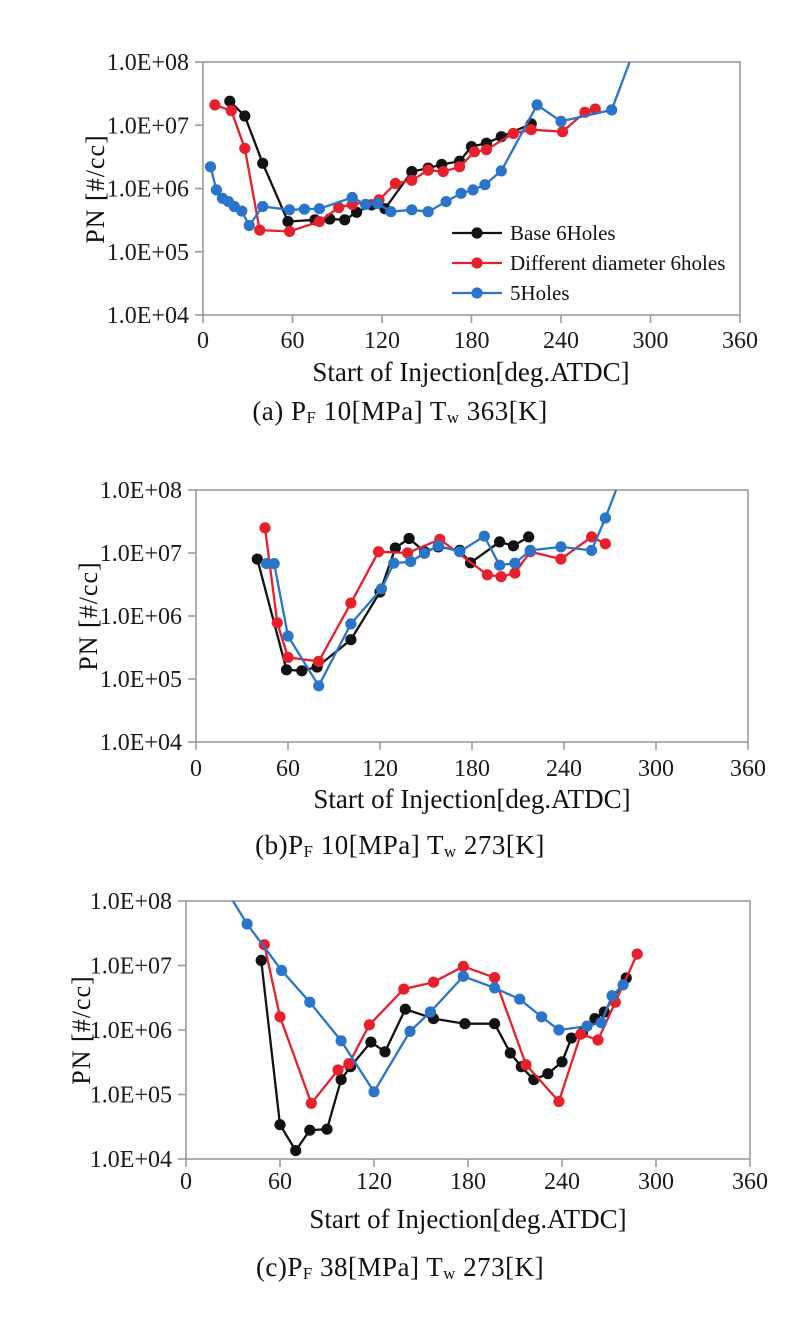 This screenshot has width=800, height=1326. What do you see at coordinates (470, 372) in the screenshot?
I see `chart-a-x-axis-title: Start of Injection[deg.ATDC]` at bounding box center [470, 372].